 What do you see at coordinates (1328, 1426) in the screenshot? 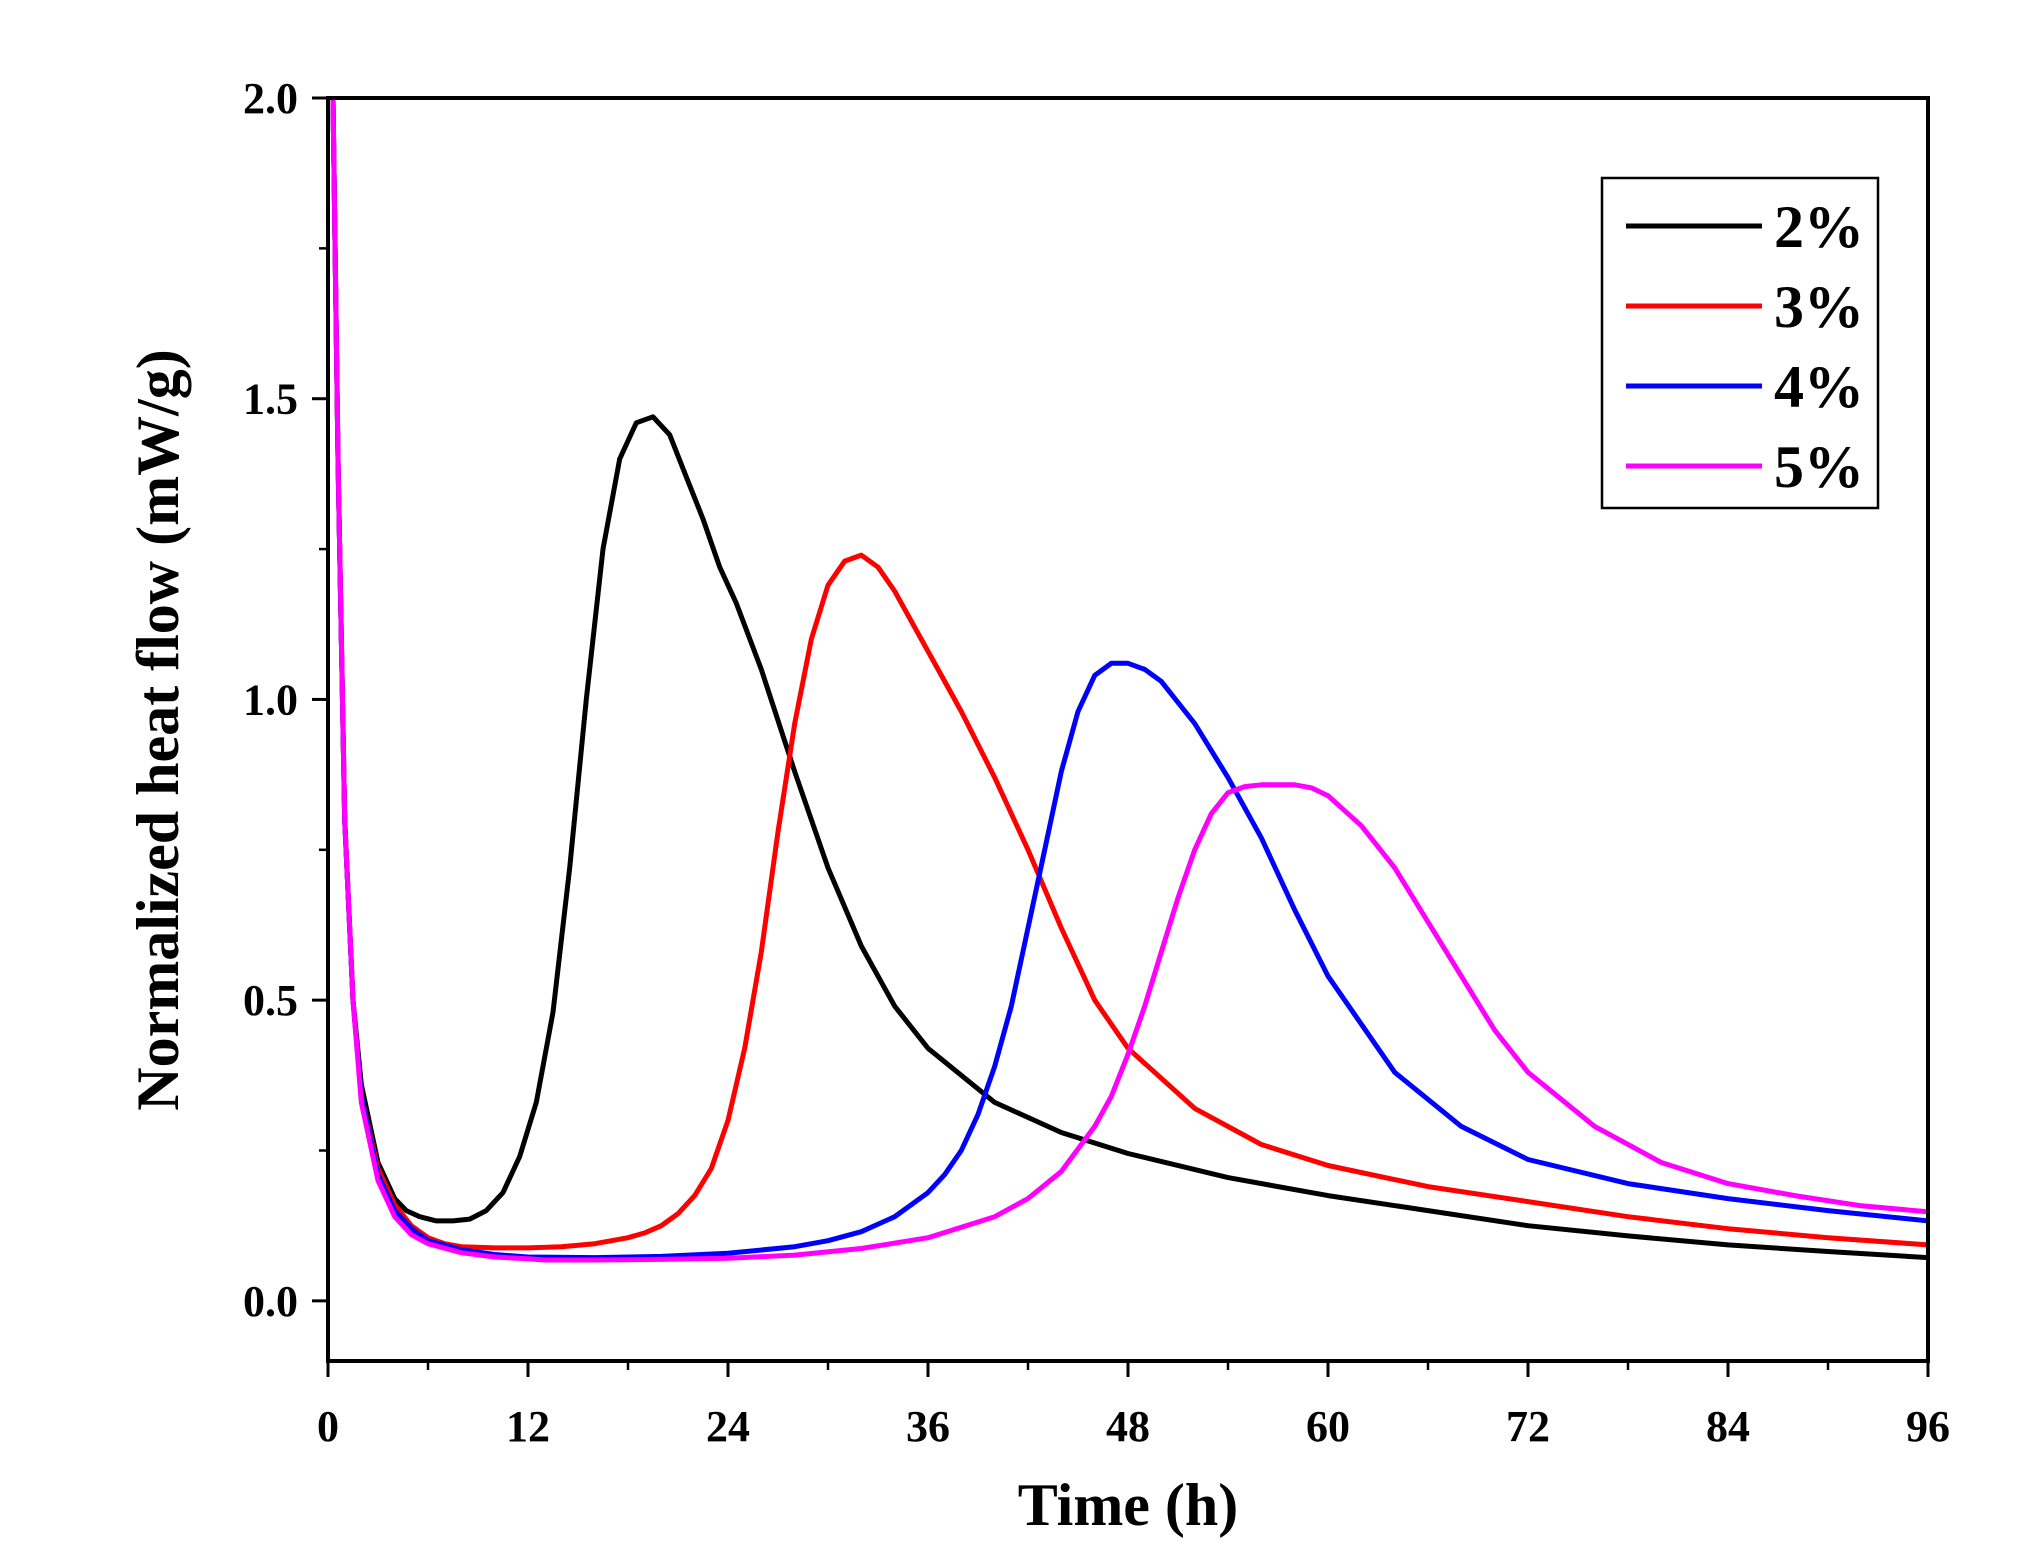
I see `x-tick-label: 60` at bounding box center [1328, 1426].